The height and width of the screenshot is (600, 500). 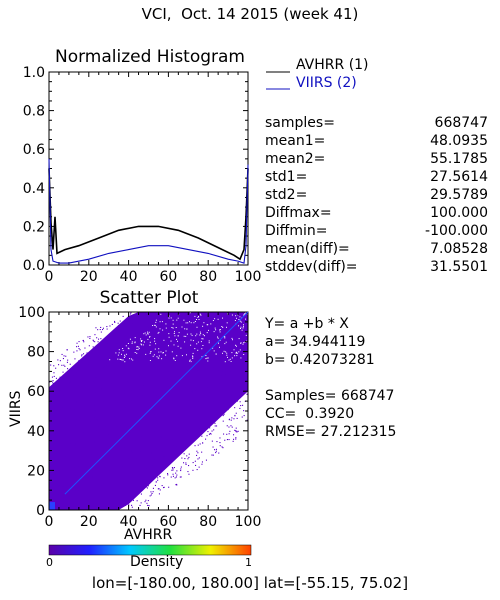 What do you see at coordinates (150, 57) in the screenshot?
I see `histogram-title: Normalized Histogram` at bounding box center [150, 57].